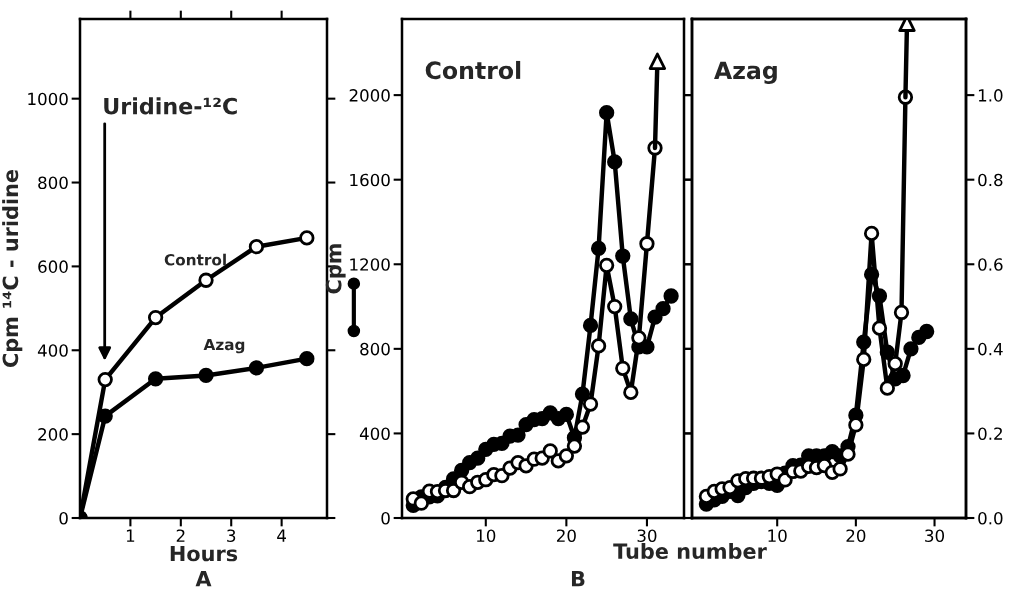 This screenshot has width=1011, height=591. Describe the element at coordinates (224, 346) in the screenshot. I see `annotation: Azag` at that location.